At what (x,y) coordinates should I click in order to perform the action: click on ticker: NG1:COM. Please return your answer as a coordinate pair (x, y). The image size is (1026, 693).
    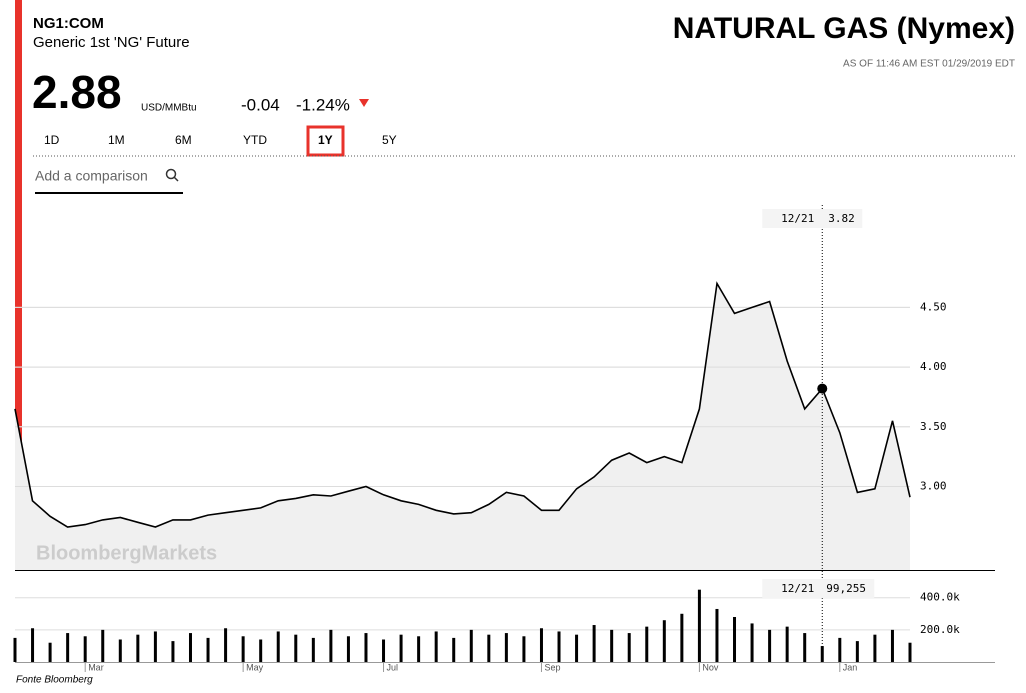
    Looking at the image, I should click on (68, 23).